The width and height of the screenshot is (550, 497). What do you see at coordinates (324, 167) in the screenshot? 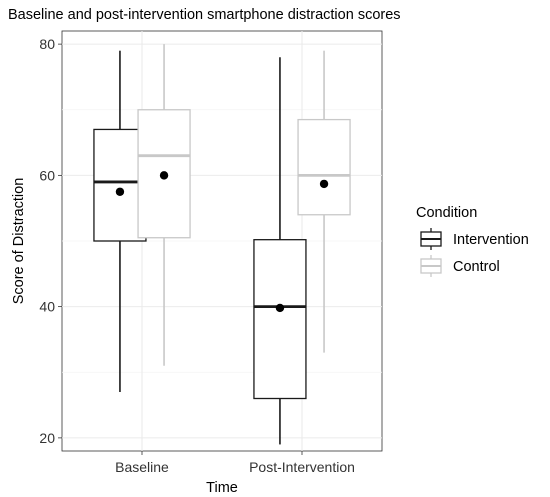
I see `control-iqr-box` at bounding box center [324, 167].